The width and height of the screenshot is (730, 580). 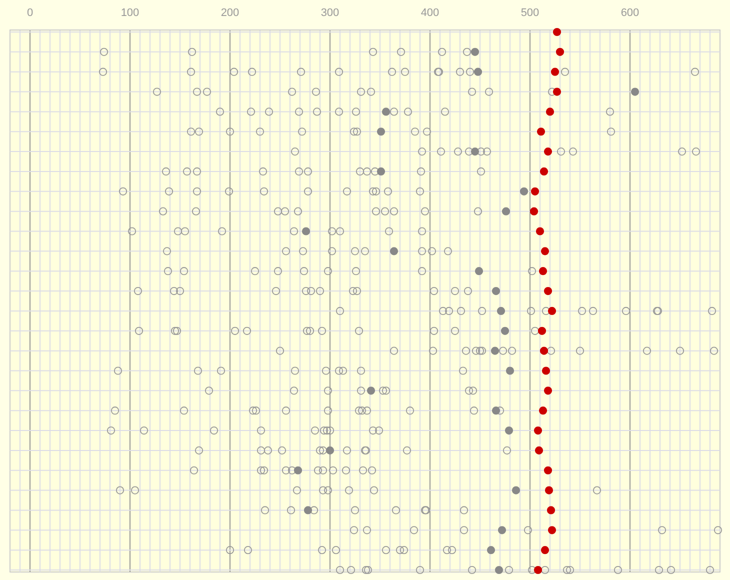 I want to click on x-tick-label: 0, so click(x=30, y=13).